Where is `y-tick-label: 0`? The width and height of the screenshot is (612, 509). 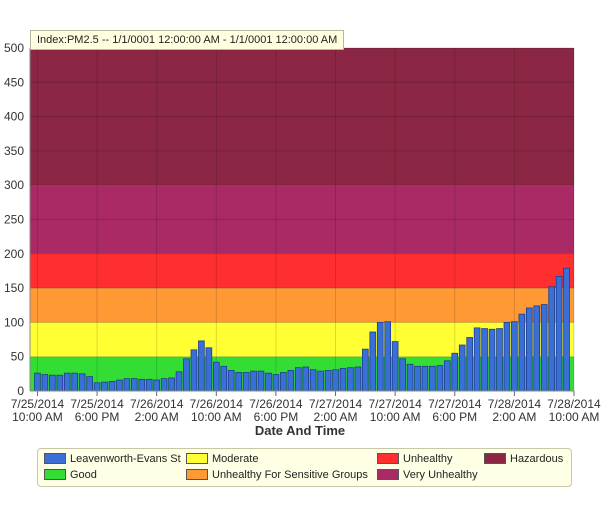 y-tick-label: 0 is located at coordinates (20, 391).